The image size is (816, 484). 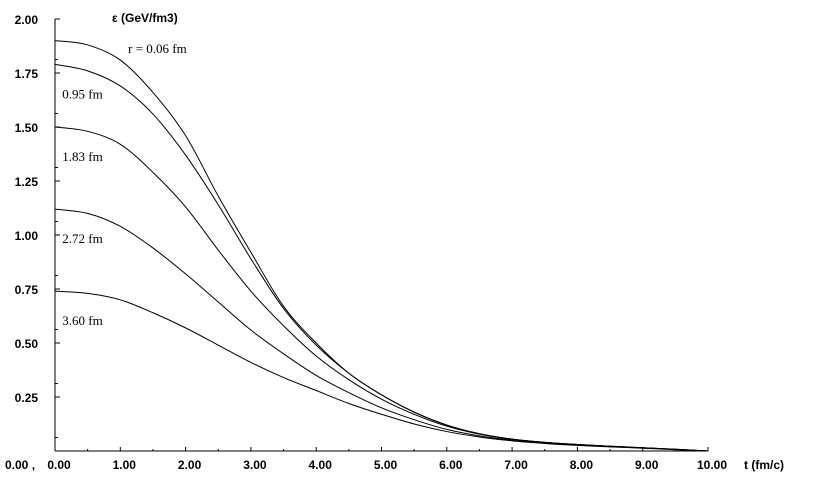 What do you see at coordinates (157, 48) in the screenshot?
I see `series-label: r = 0.06 fm` at bounding box center [157, 48].